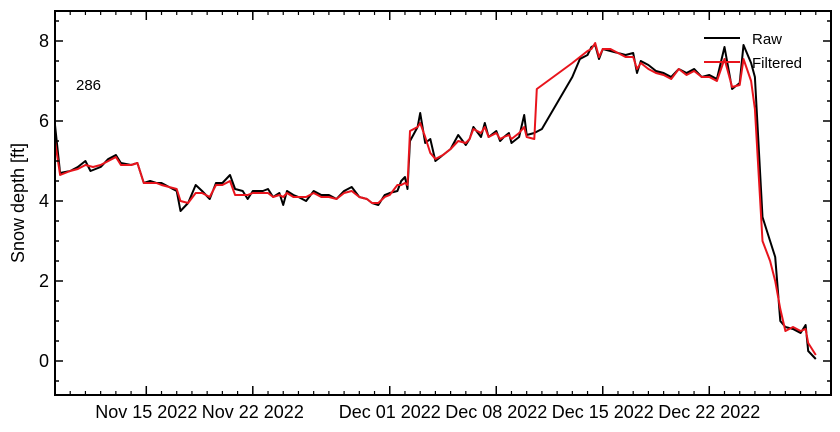 This screenshot has width=840, height=432. I want to click on y-tick-label: 0, so click(44, 361).